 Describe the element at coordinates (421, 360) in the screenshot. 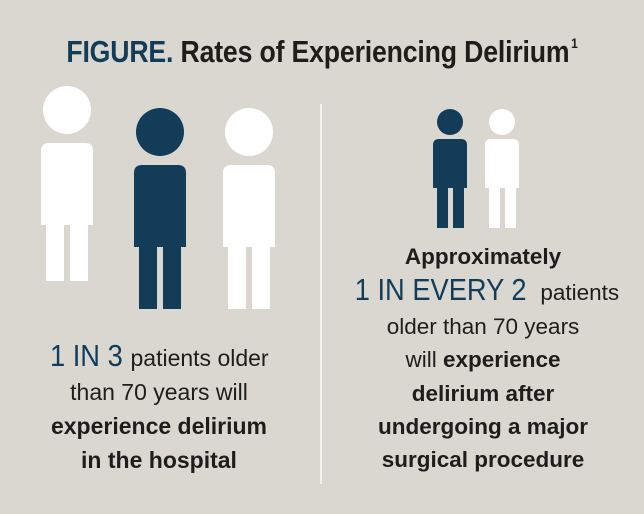

I see `right-text-3: will` at that location.